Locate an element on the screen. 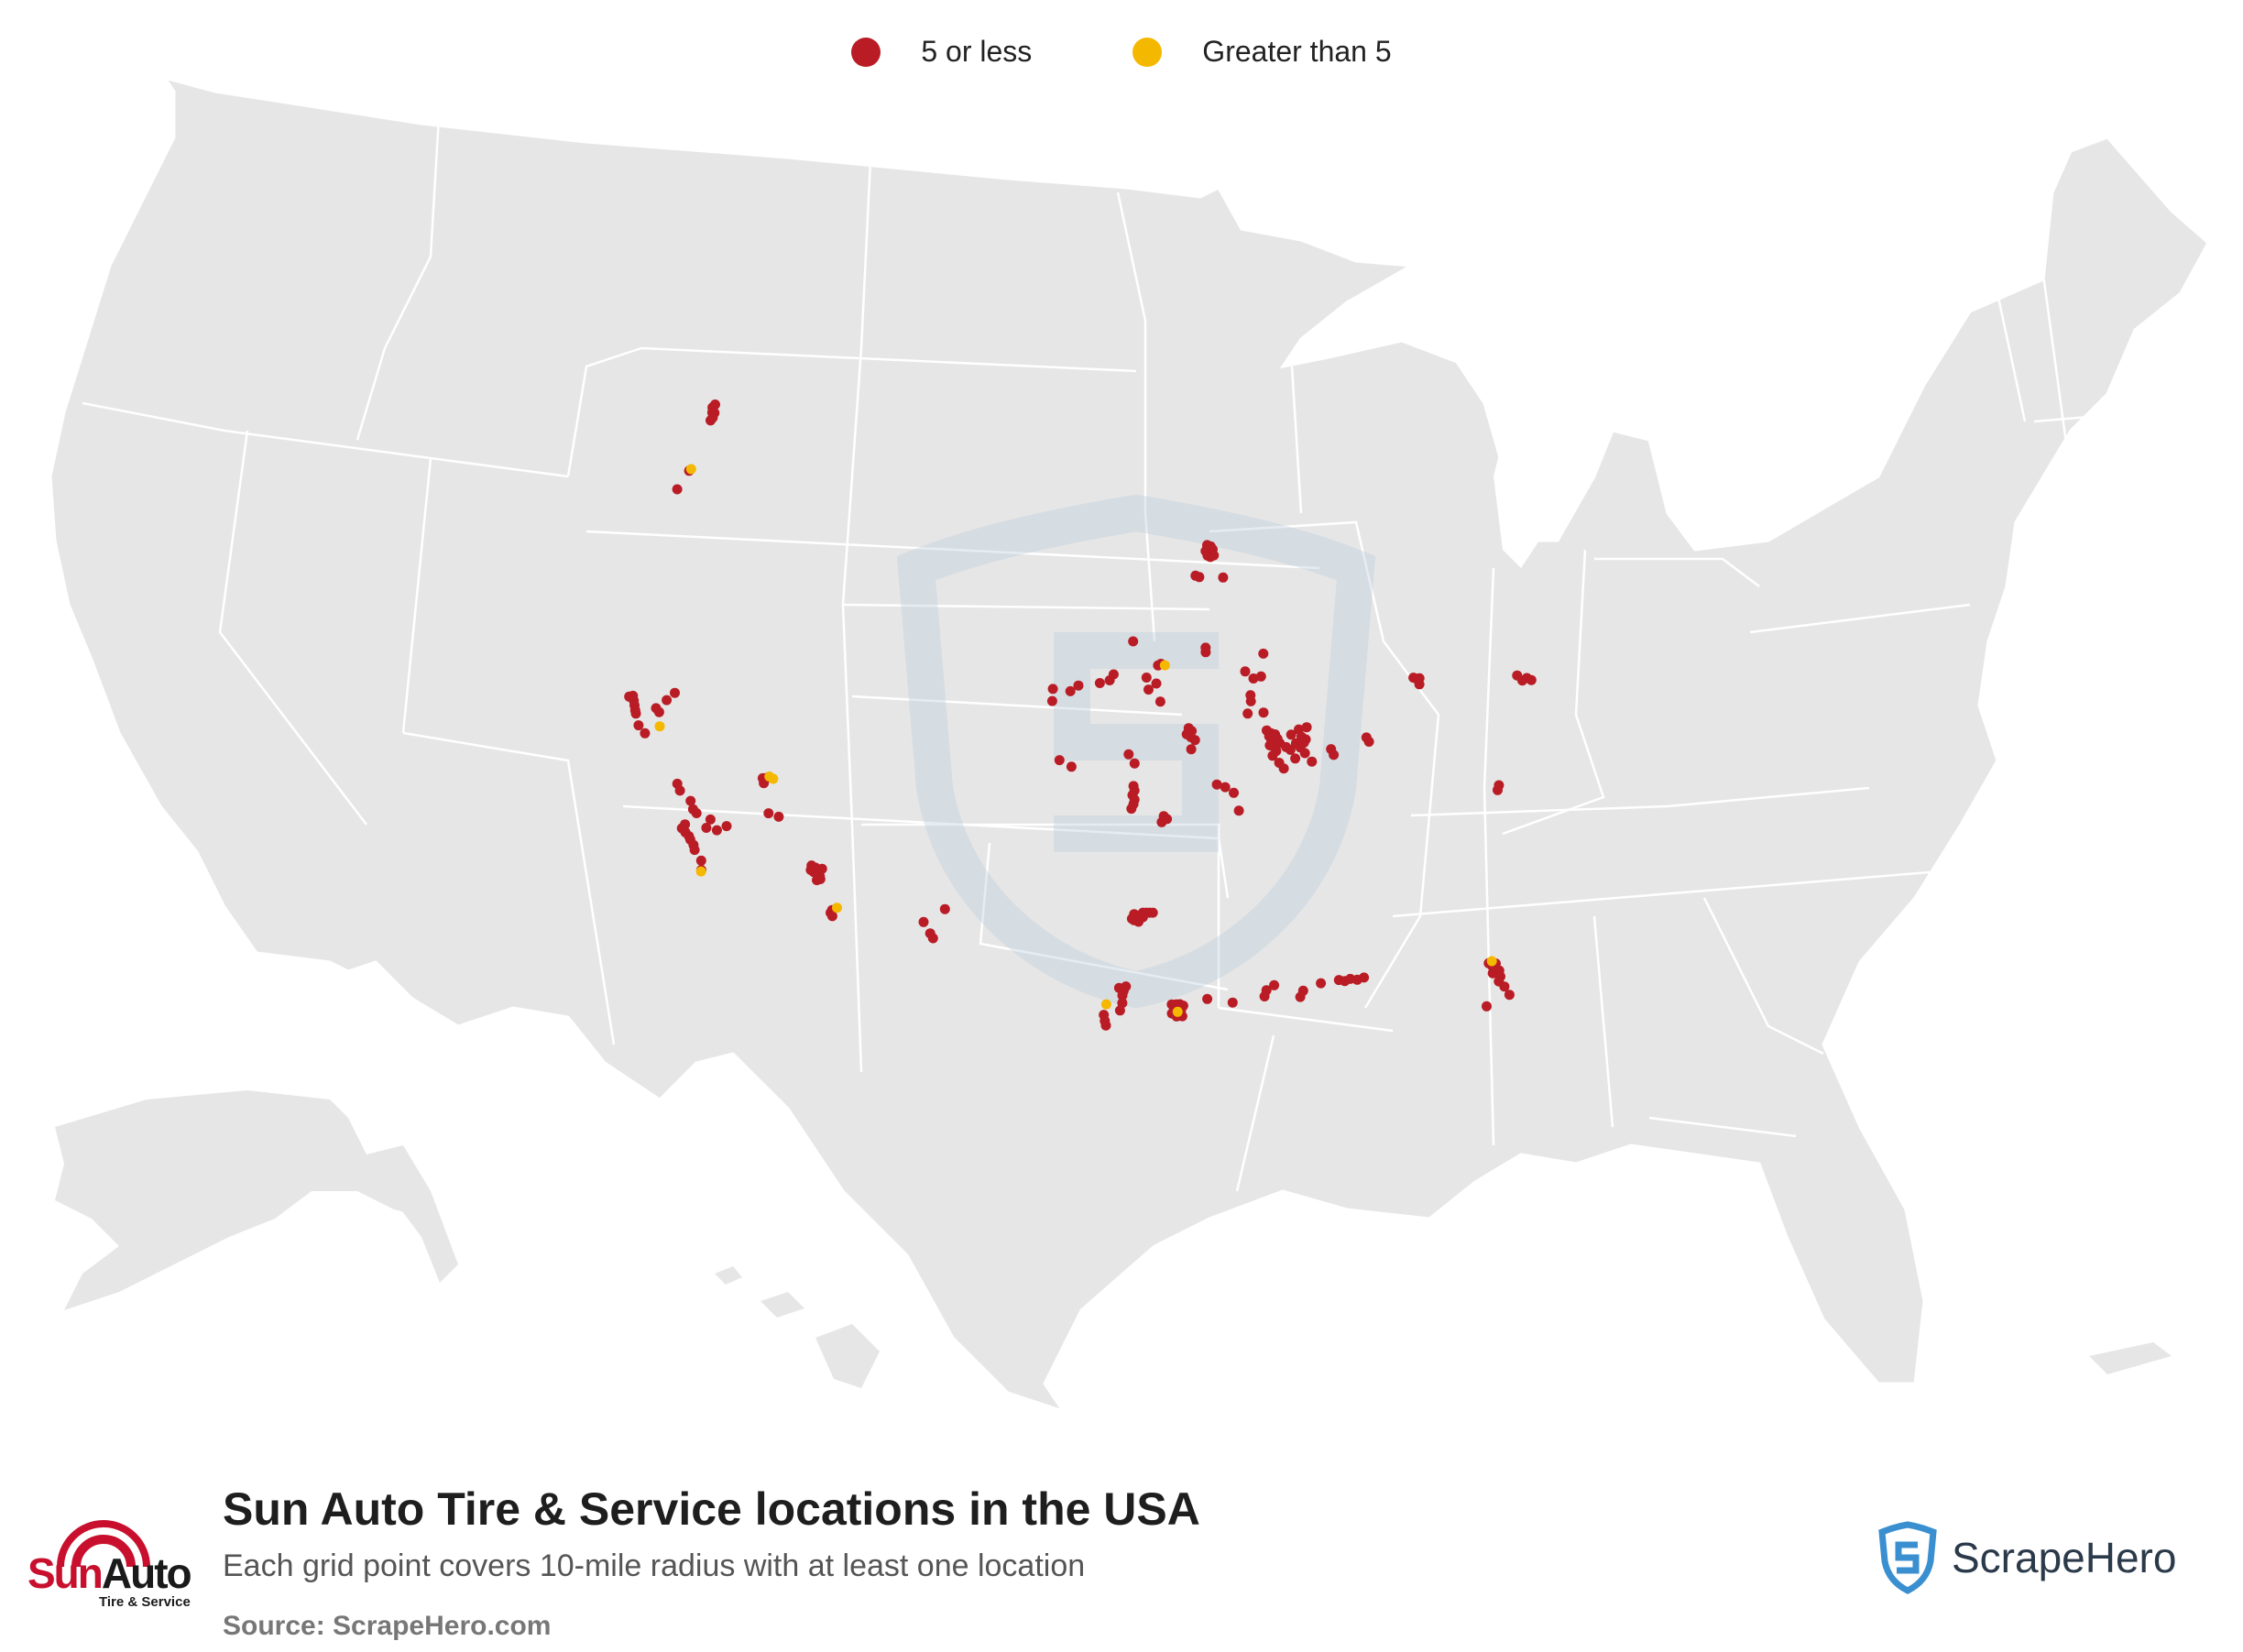  brand-name-part2: Auto is located at coordinates (146, 1573).